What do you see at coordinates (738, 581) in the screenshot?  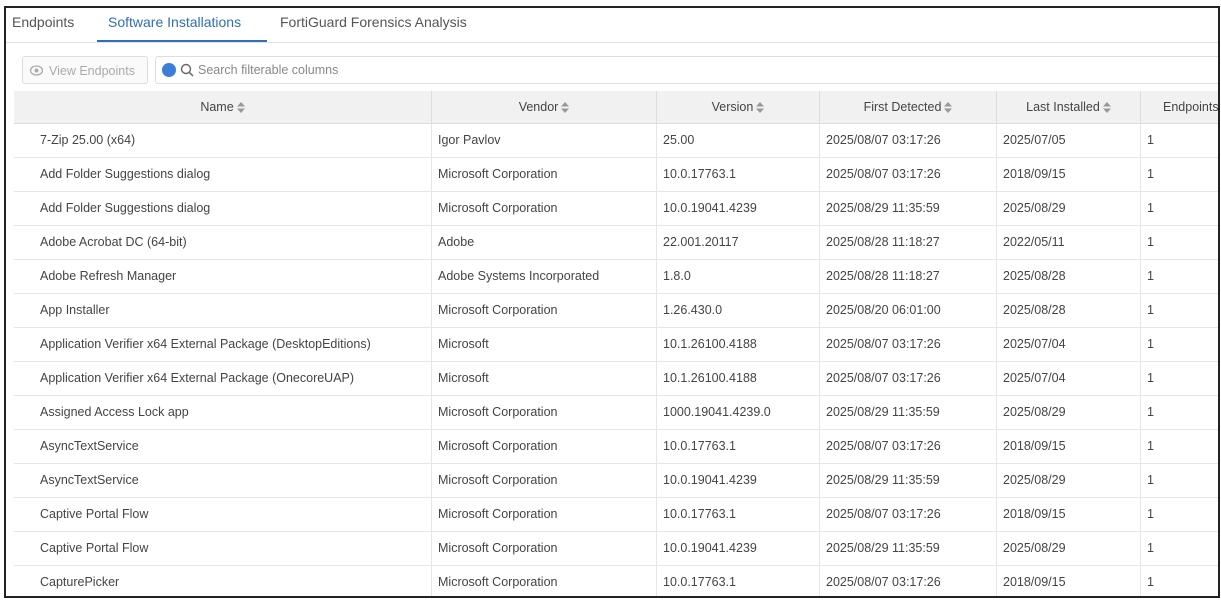 I see `table-cell: 10.0.17763.1` at bounding box center [738, 581].